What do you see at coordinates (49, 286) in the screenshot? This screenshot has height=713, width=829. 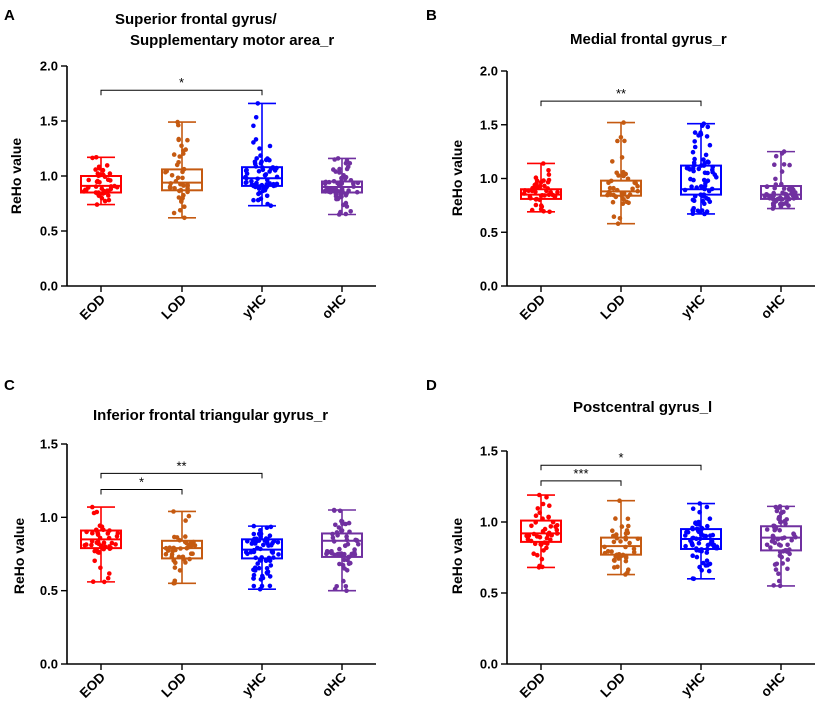 I see `y-tick-label: 0.0` at bounding box center [49, 286].